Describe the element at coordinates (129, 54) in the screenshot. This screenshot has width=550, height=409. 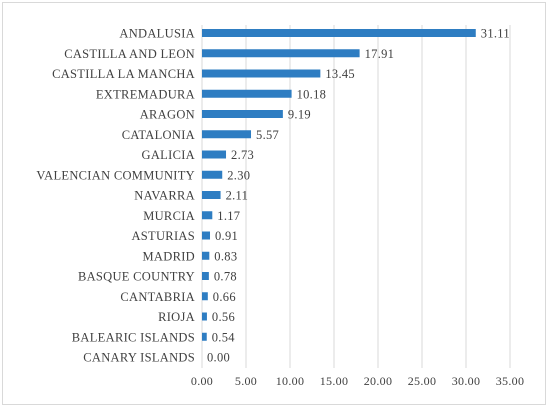
I see `category-label: CASTILLA AND LEON` at that location.